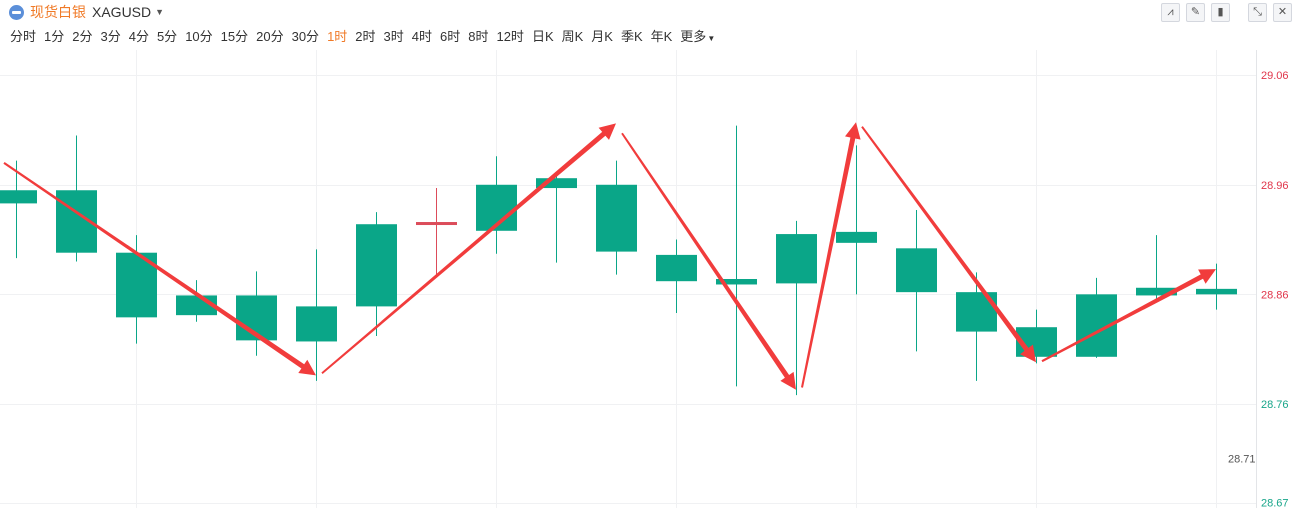 The height and width of the screenshot is (528, 1292). I want to click on draw-tool-button: ✎, so click(1195, 12).